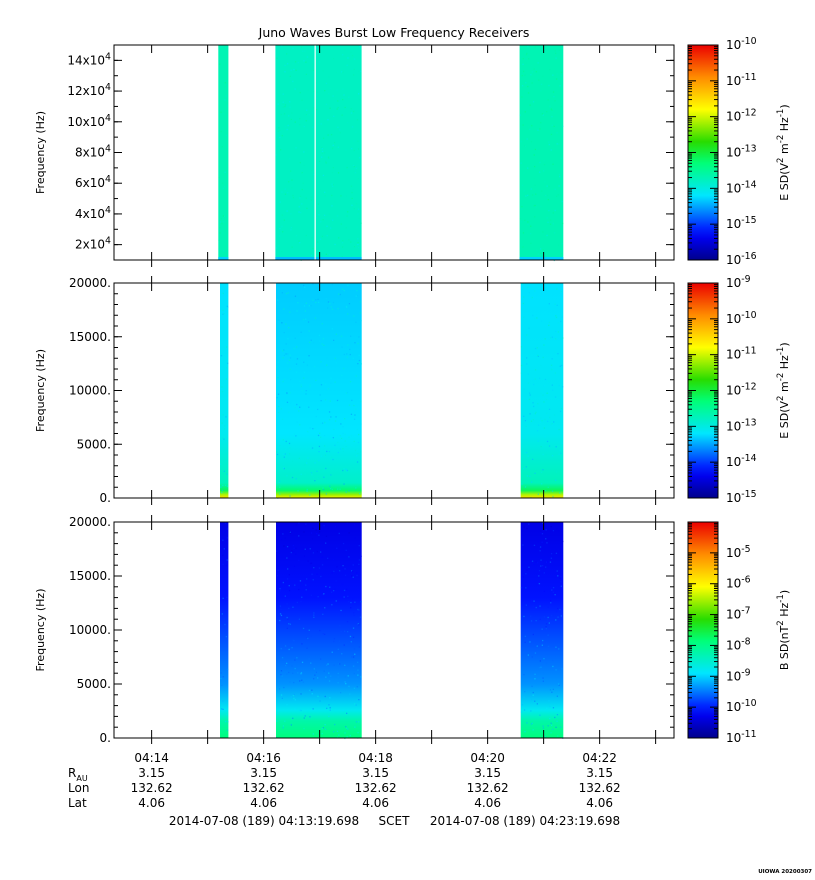  What do you see at coordinates (375, 758) in the screenshot?
I see `time-tick-label-3: 04:18` at bounding box center [375, 758].